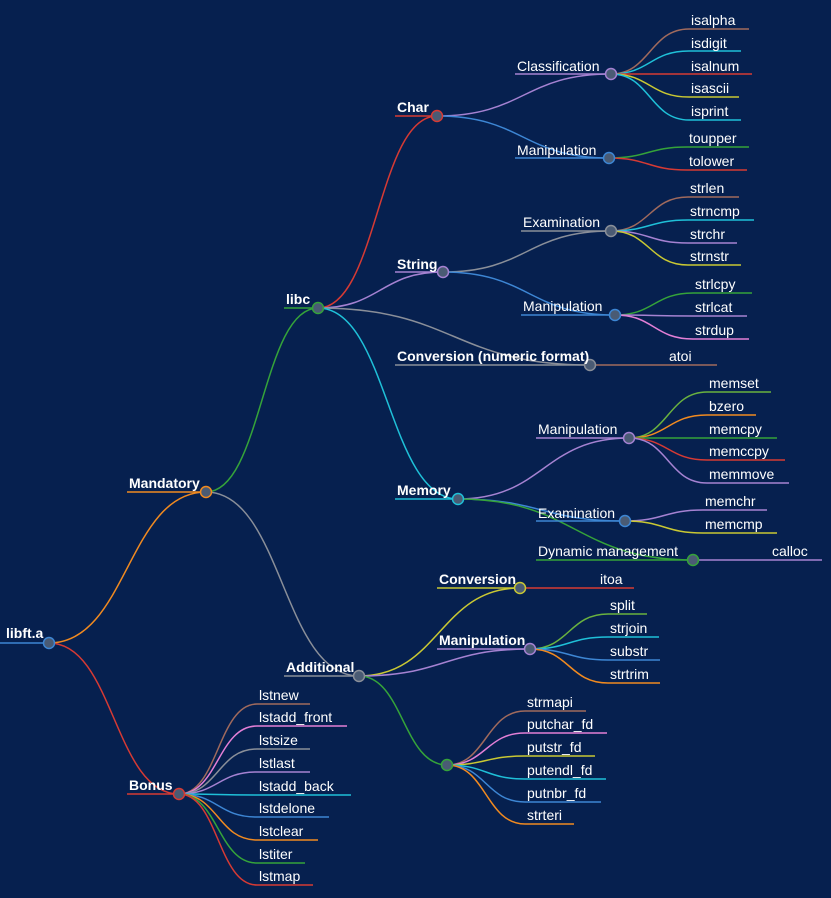 This screenshot has height=898, width=831. I want to click on leaf-memset: memset, so click(734, 383).